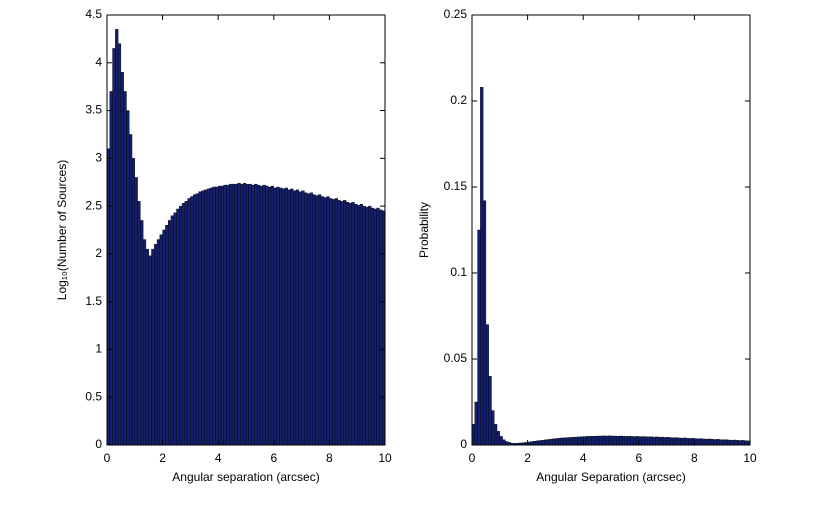  What do you see at coordinates (245, 477) in the screenshot?
I see `x-axis-label: Angular separation (arcsec)` at bounding box center [245, 477].